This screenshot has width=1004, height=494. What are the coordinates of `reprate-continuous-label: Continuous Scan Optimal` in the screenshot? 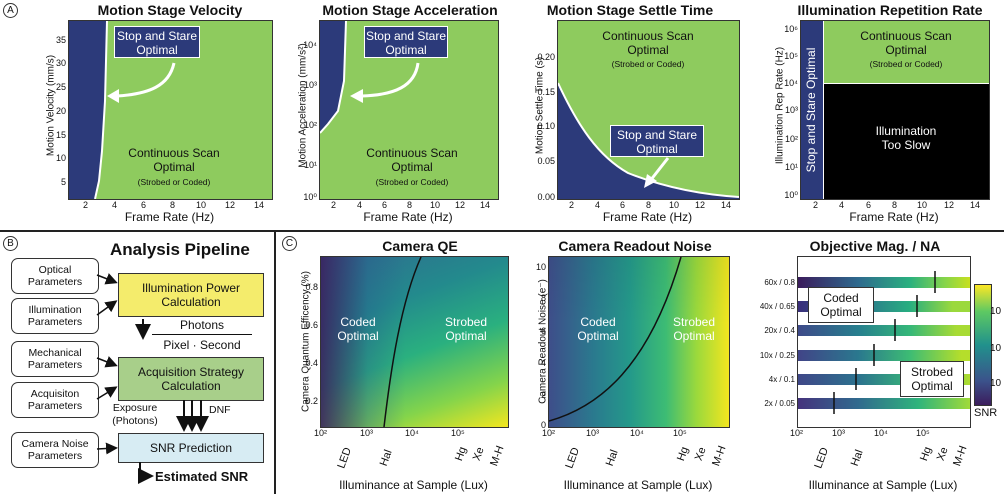 It's located at (906, 43).